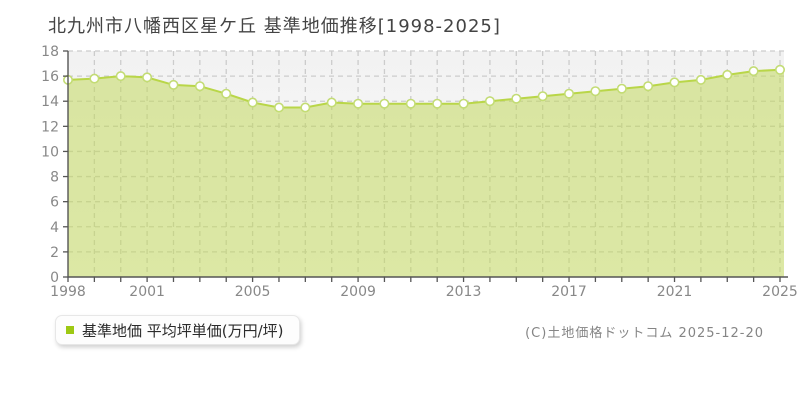 This screenshot has height=400, width=800. Describe the element at coordinates (147, 292) in the screenshot. I see `svg-text: 2001` at that location.